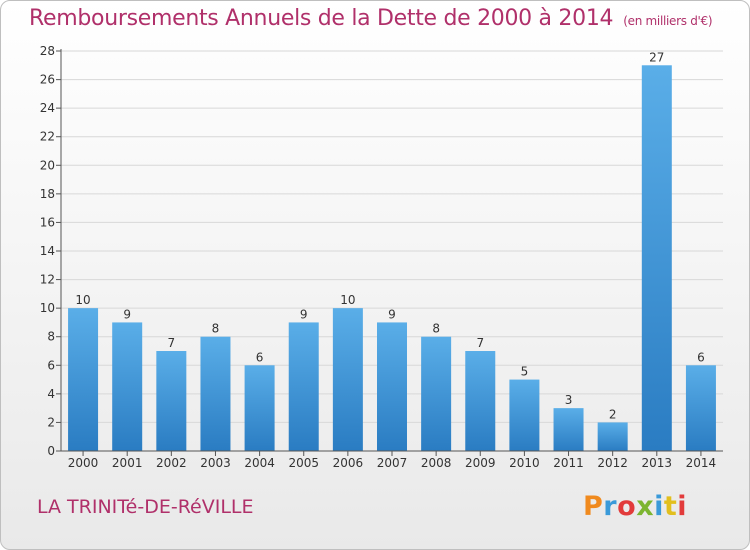 The width and height of the screenshot is (750, 550). I want to click on x-tick-label: 2003, so click(215, 463).